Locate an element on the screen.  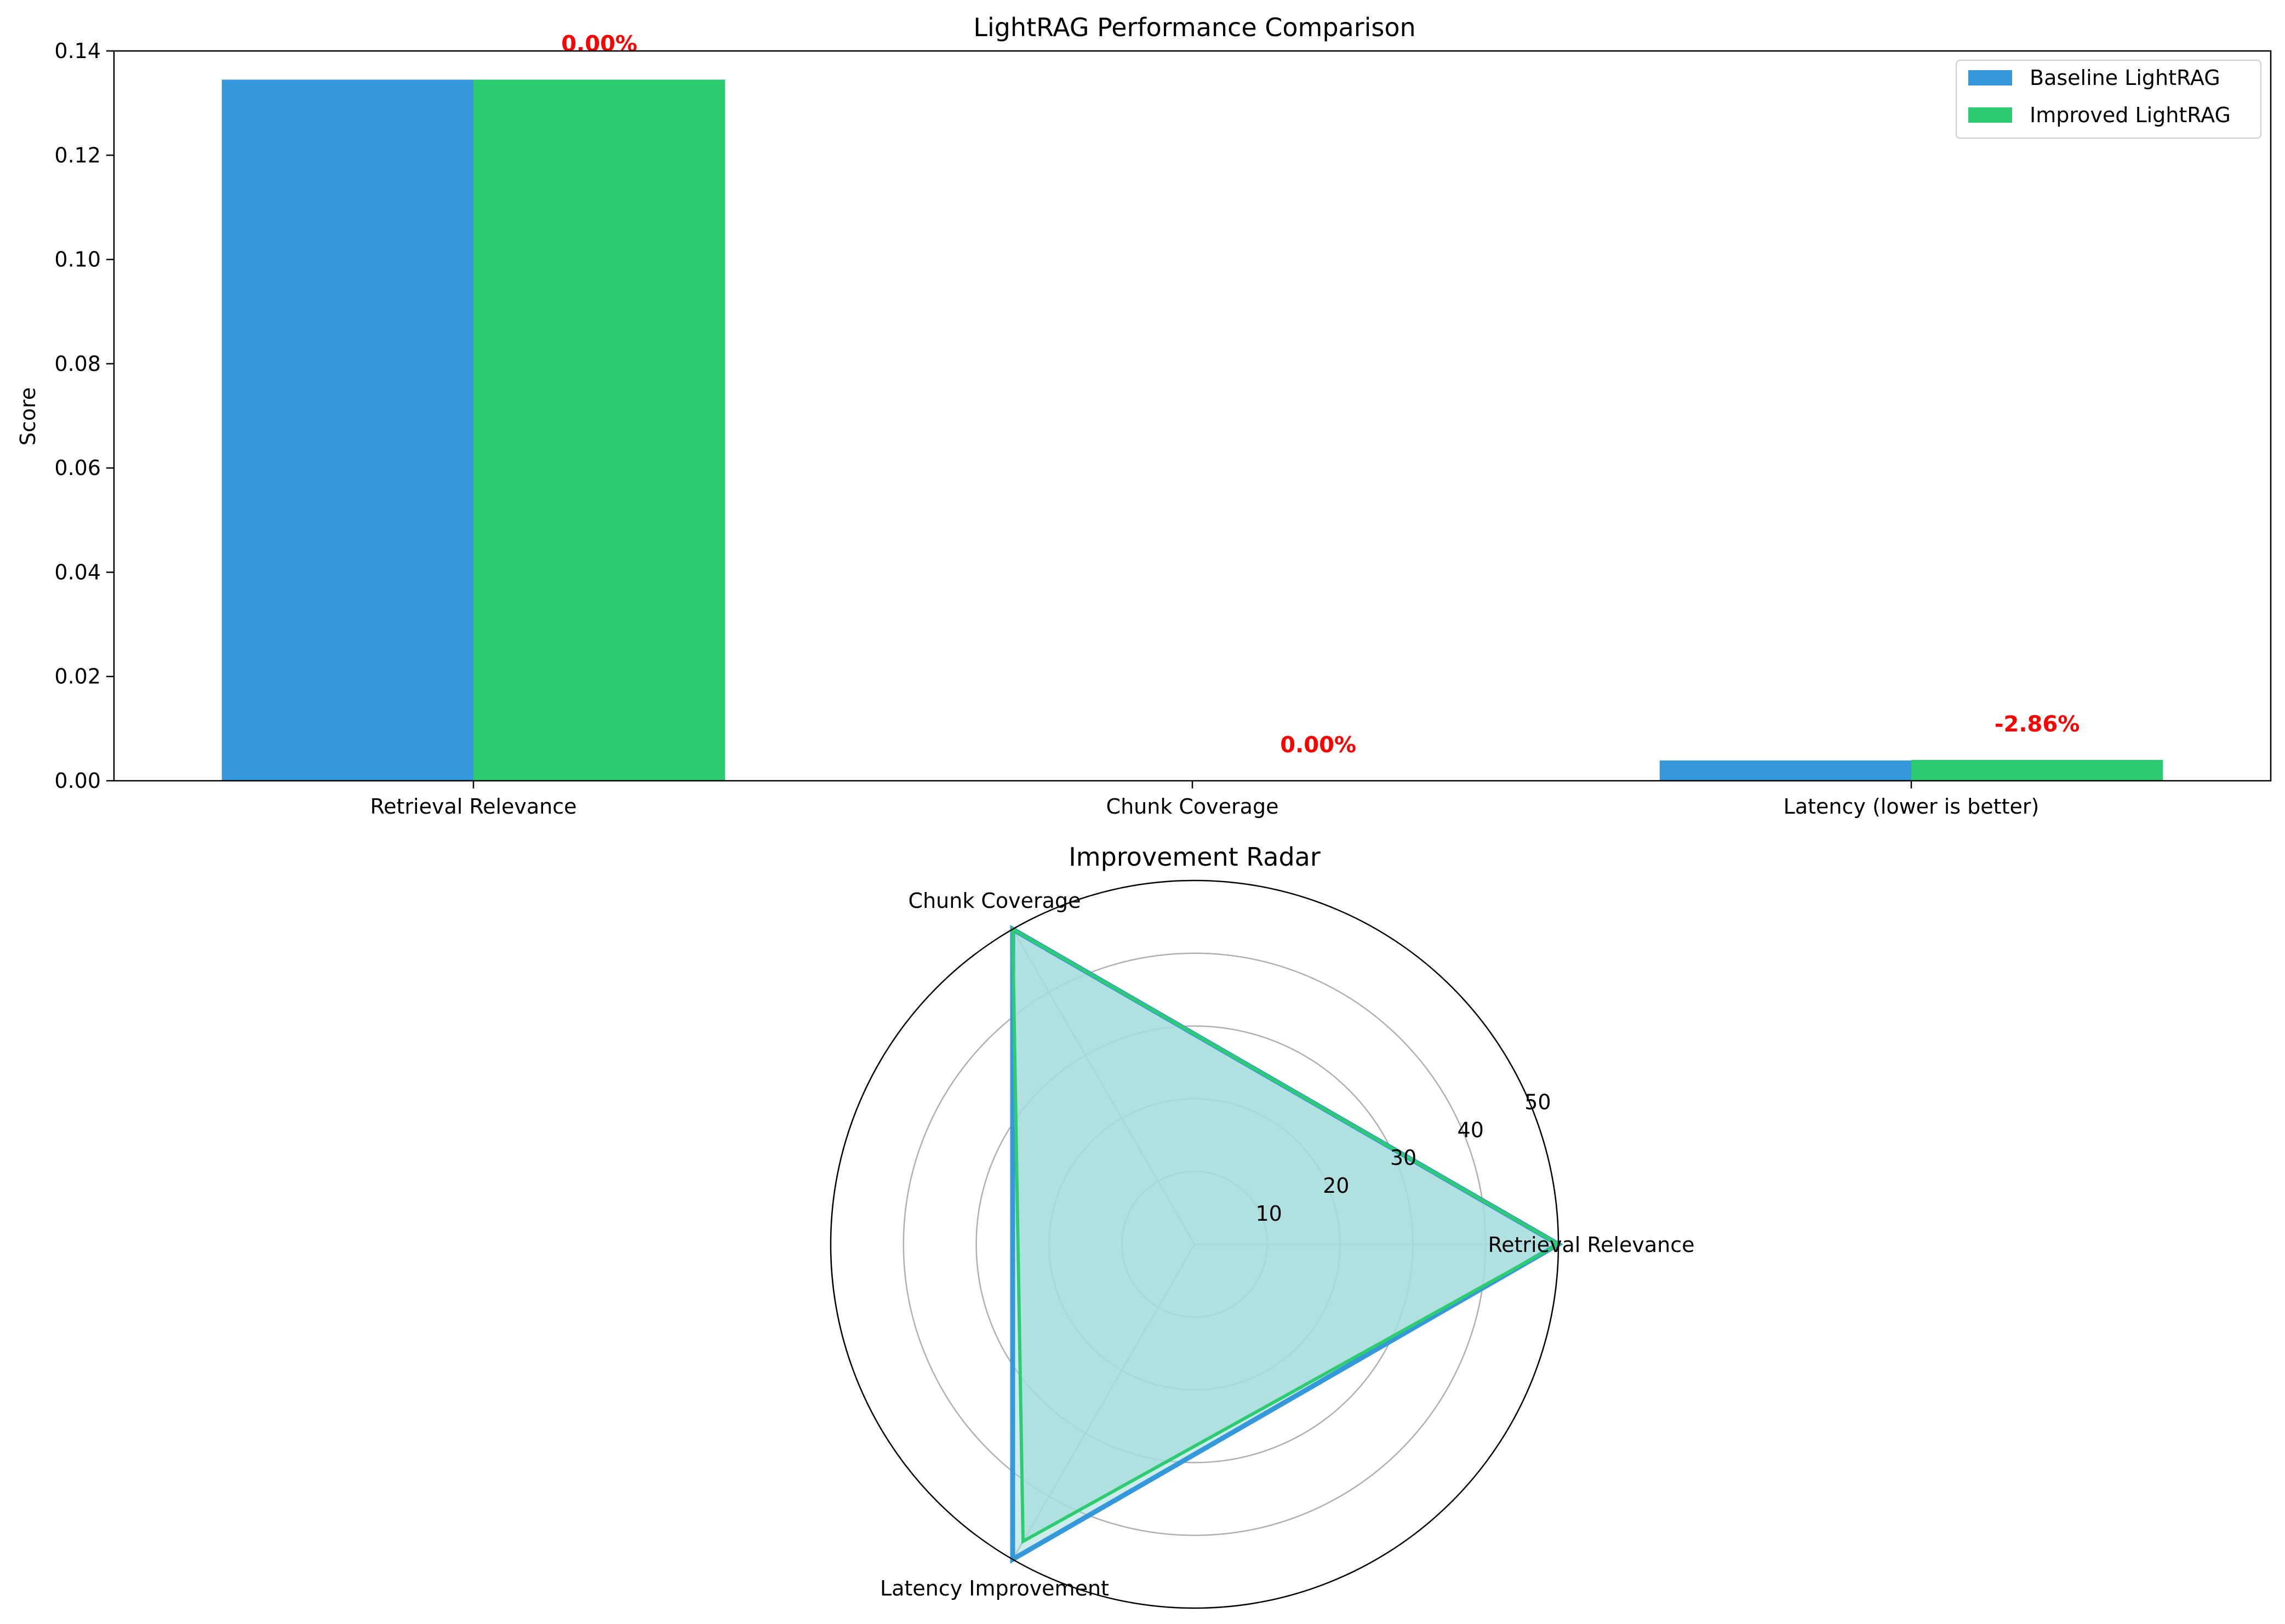
y-axis-ticks: 0.00 0.02 0.04 0.06 0.08 0.10 0.12 0.14 is located at coordinates (84, 416).